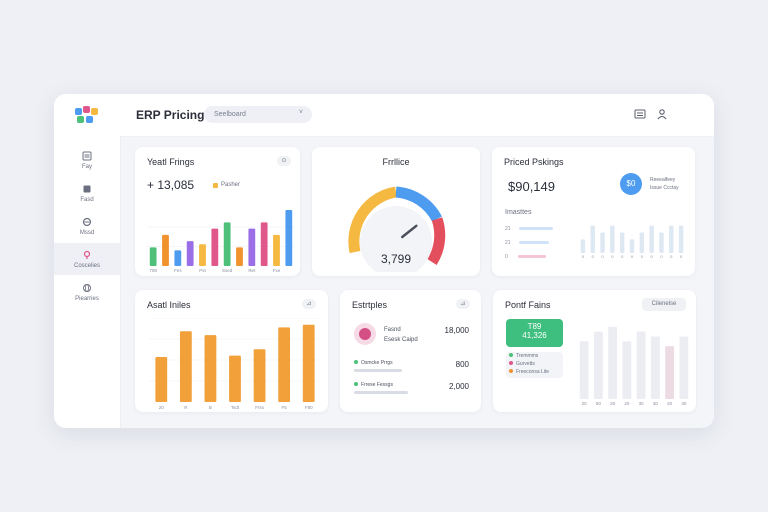 This screenshot has width=768, height=512. Describe the element at coordinates (506, 257) in the screenshot. I see `row-number: 0` at that location.